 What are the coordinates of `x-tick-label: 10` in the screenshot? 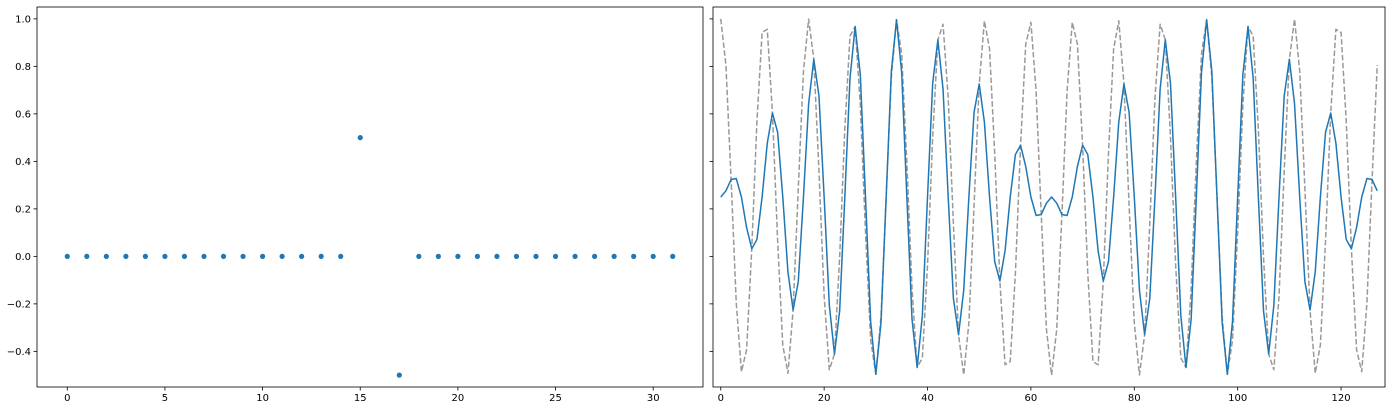 It's located at (262, 398).